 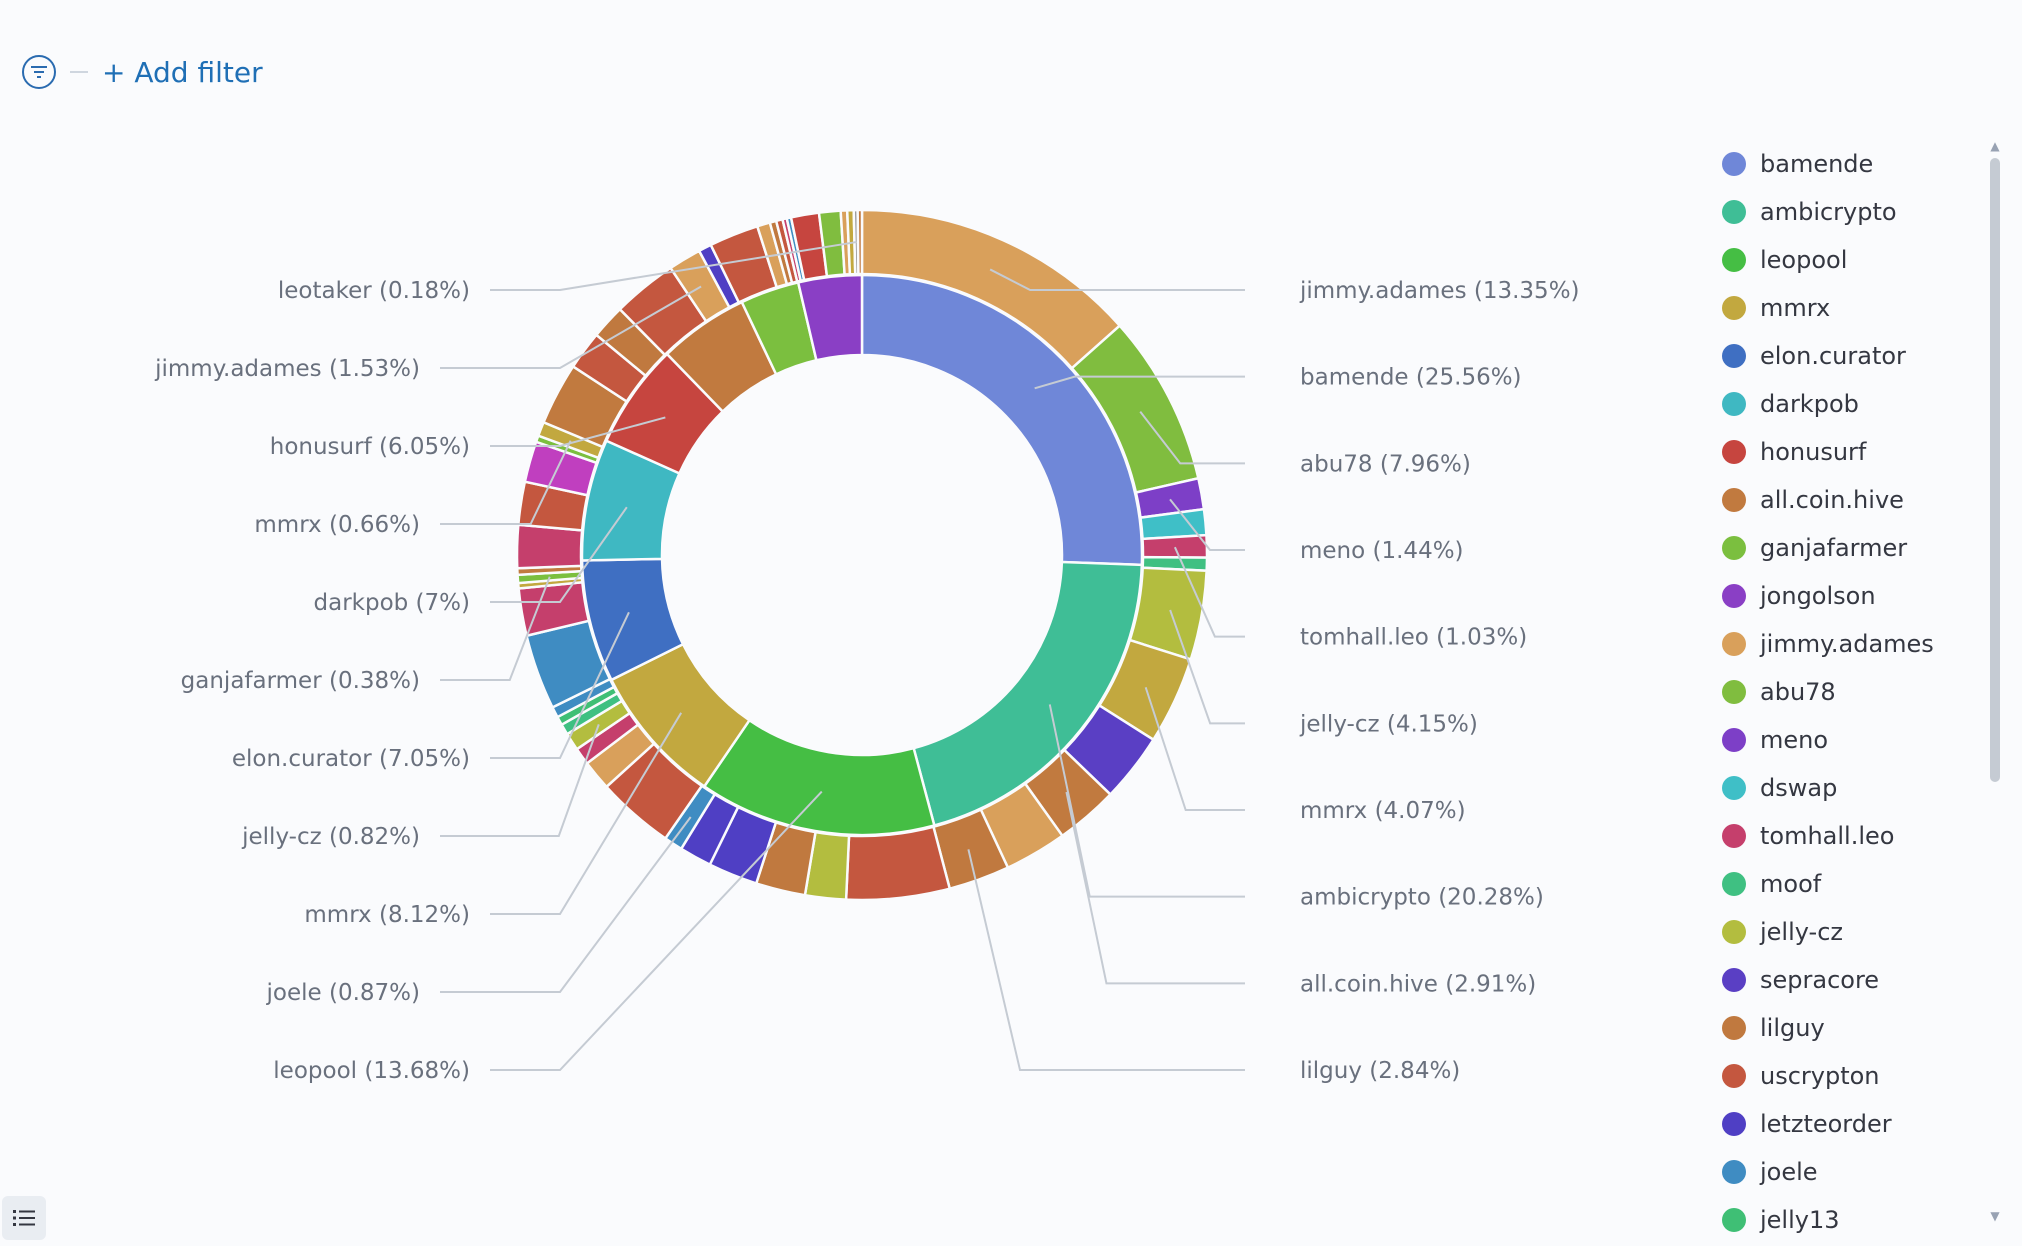 What do you see at coordinates (343, 993) in the screenshot?
I see `slice-label: joele (0.87%)` at bounding box center [343, 993].